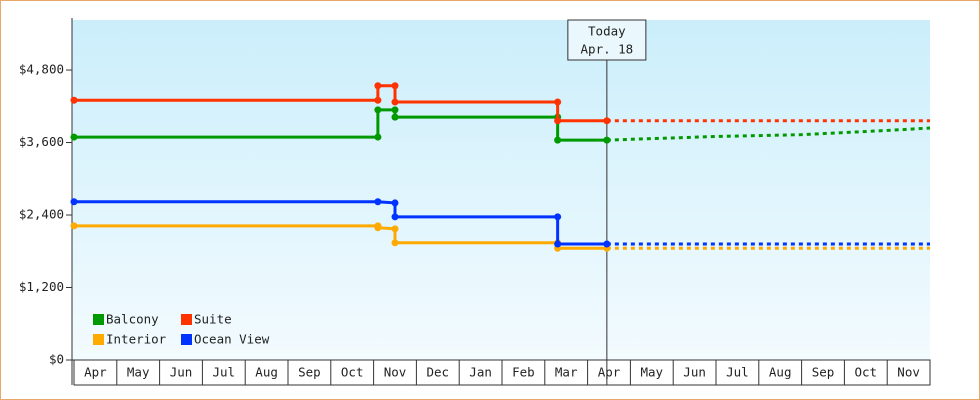  Describe the element at coordinates (136, 339) in the screenshot. I see `legend-label: Interior` at that location.